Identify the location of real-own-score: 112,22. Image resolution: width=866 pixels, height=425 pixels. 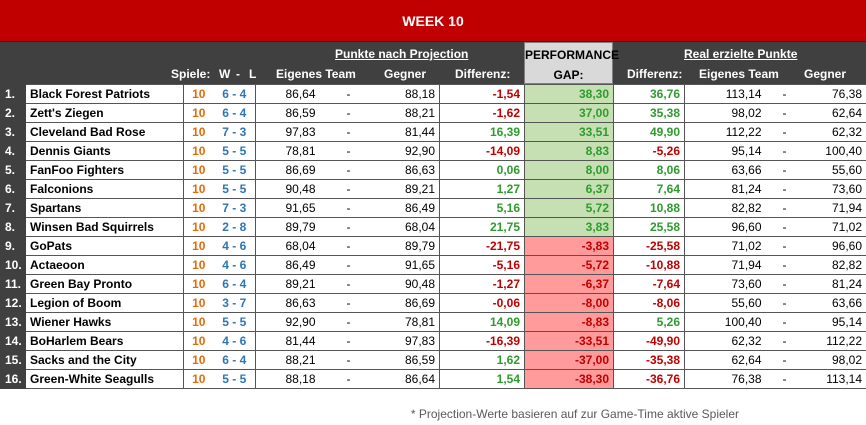
(725, 132).